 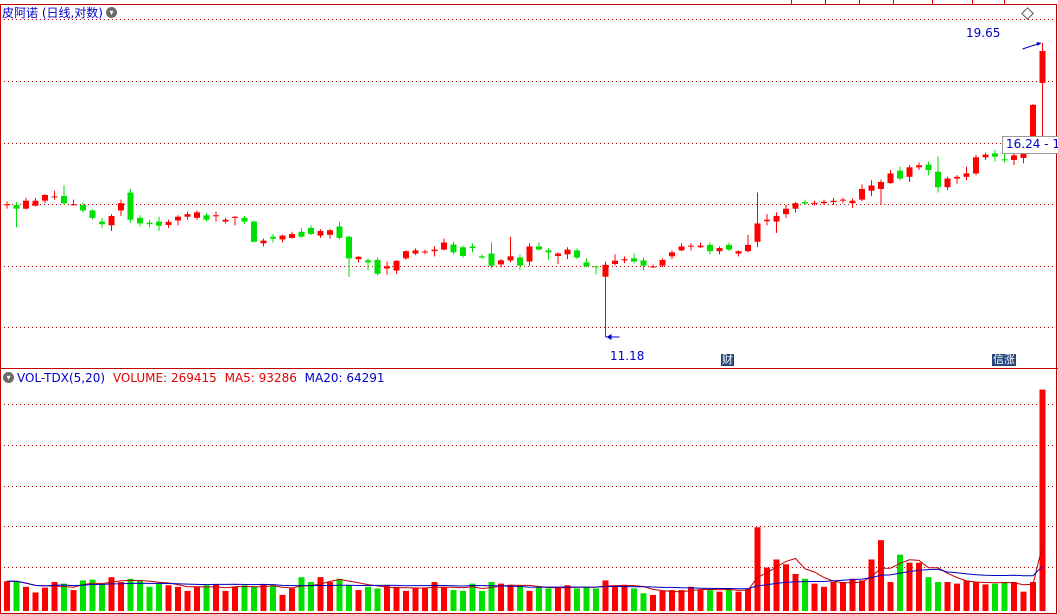 What do you see at coordinates (1004, 359) in the screenshot?
I see `hint-tag: 信涨` at bounding box center [1004, 359].